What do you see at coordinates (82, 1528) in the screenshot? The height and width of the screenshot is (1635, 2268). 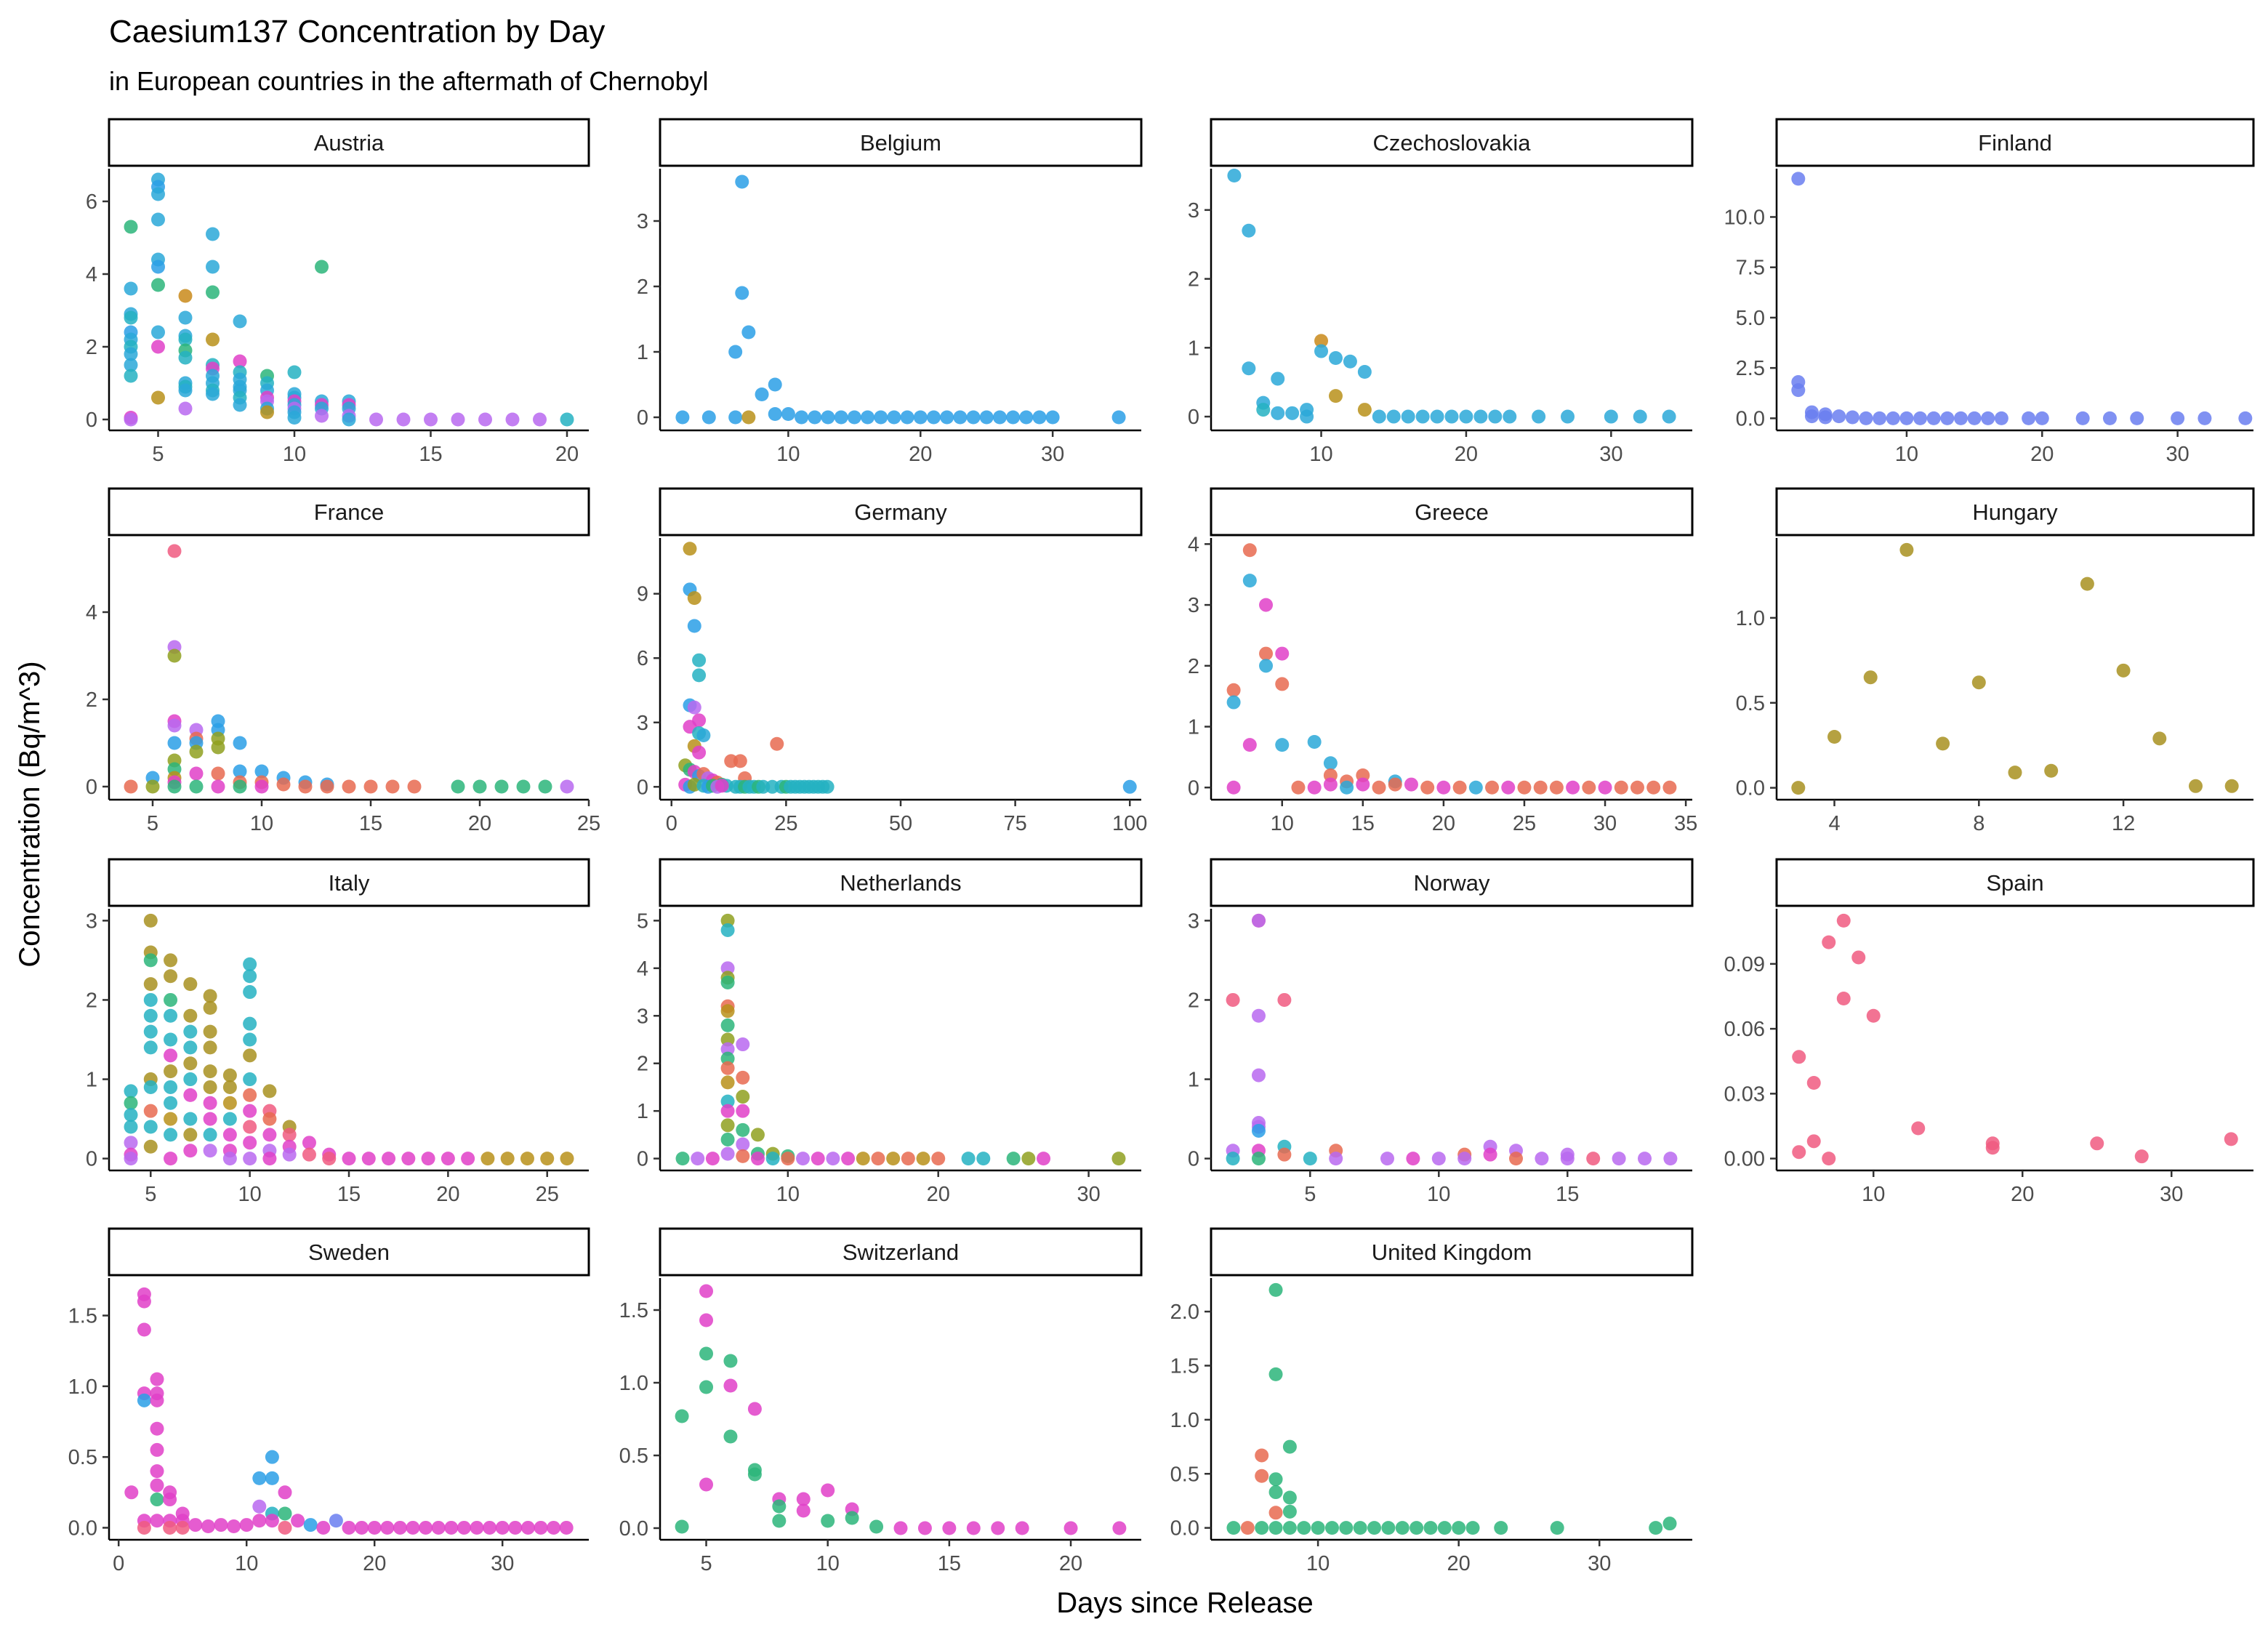 I see `y-tick-label: 0.0` at bounding box center [82, 1528].